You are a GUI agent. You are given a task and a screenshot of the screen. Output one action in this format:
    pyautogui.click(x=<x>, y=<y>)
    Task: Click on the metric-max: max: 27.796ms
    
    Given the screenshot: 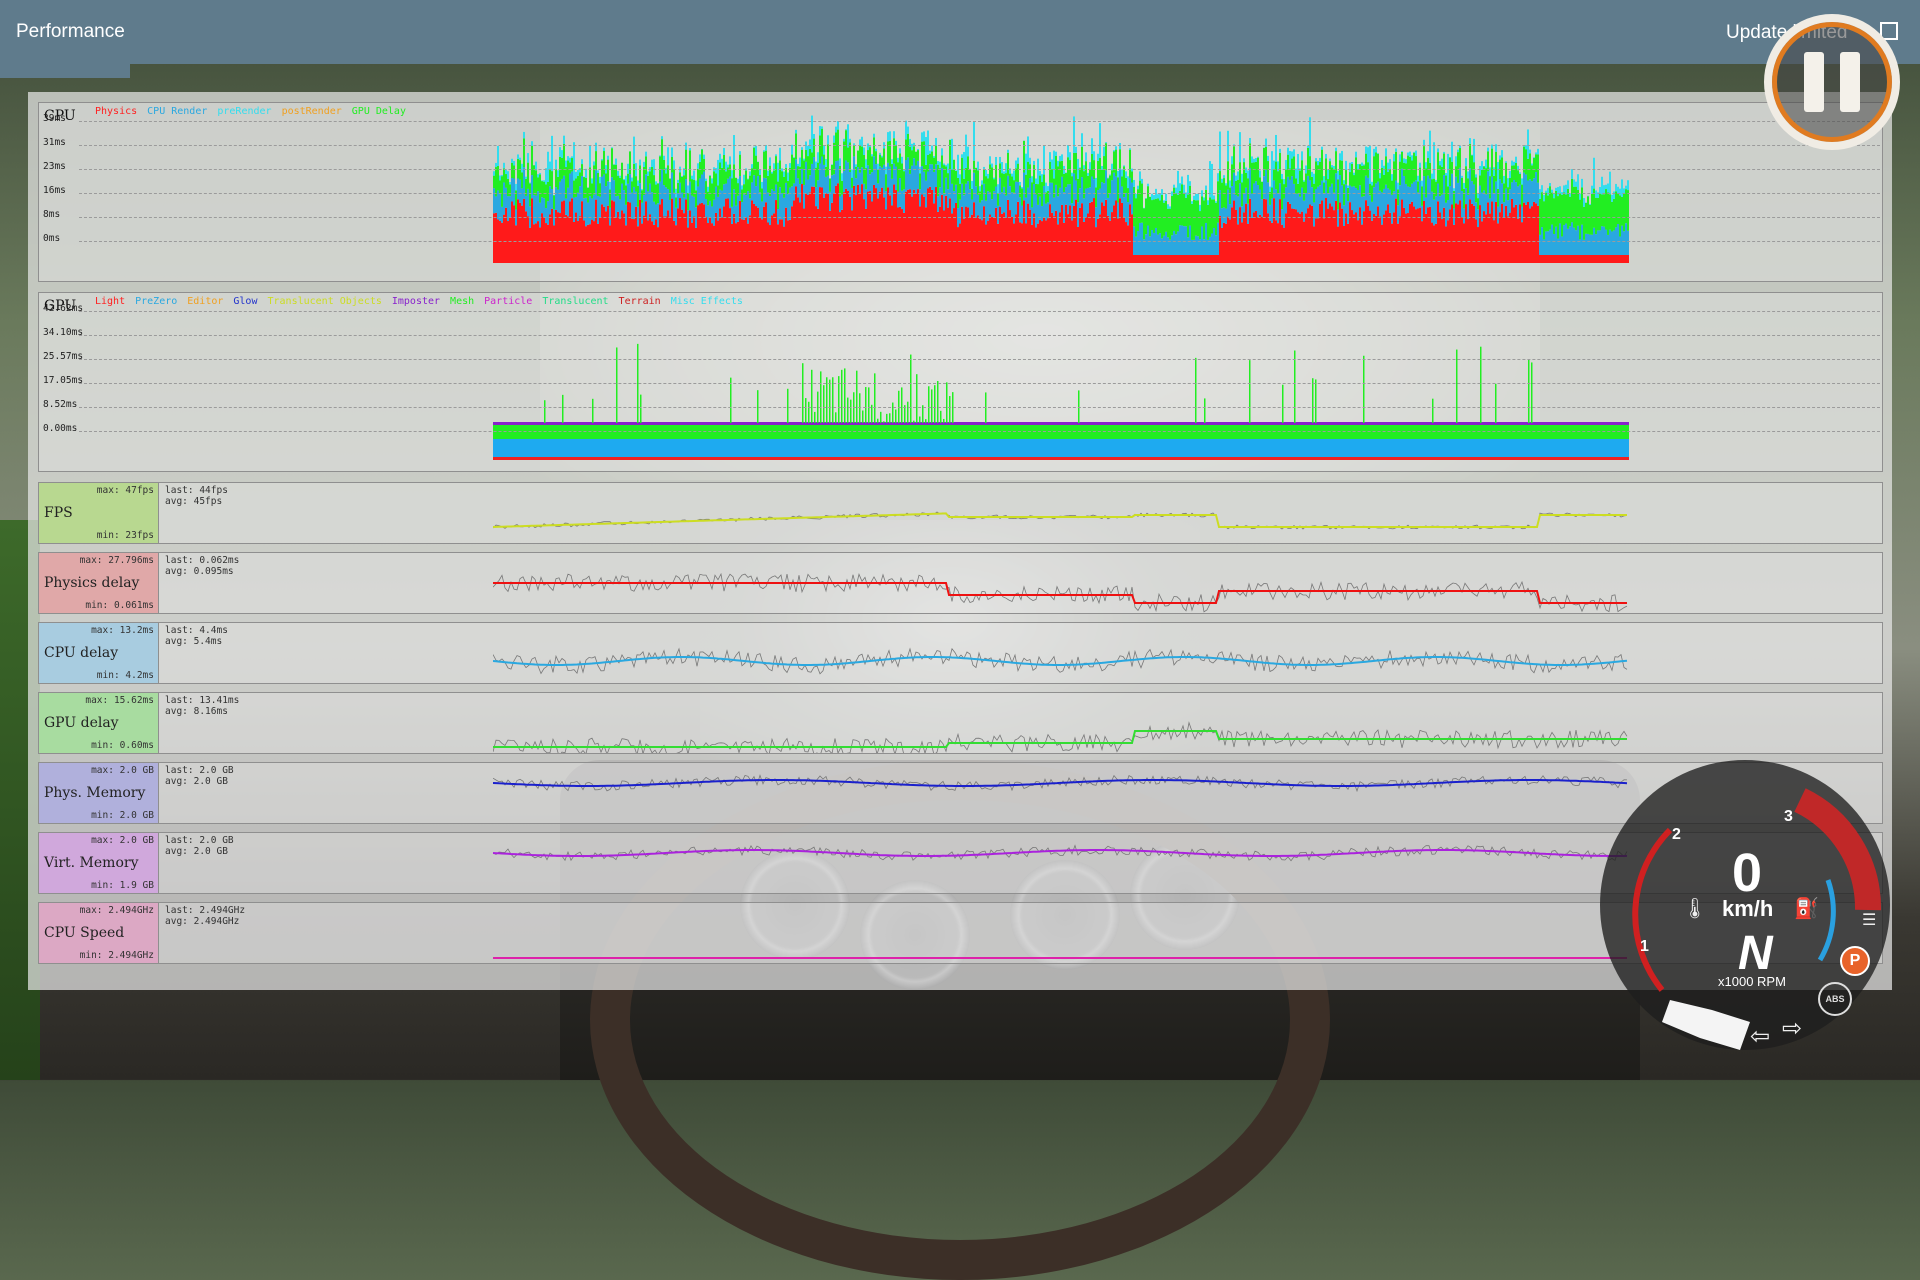 What is the action you would take?
    pyautogui.click(x=117, y=560)
    